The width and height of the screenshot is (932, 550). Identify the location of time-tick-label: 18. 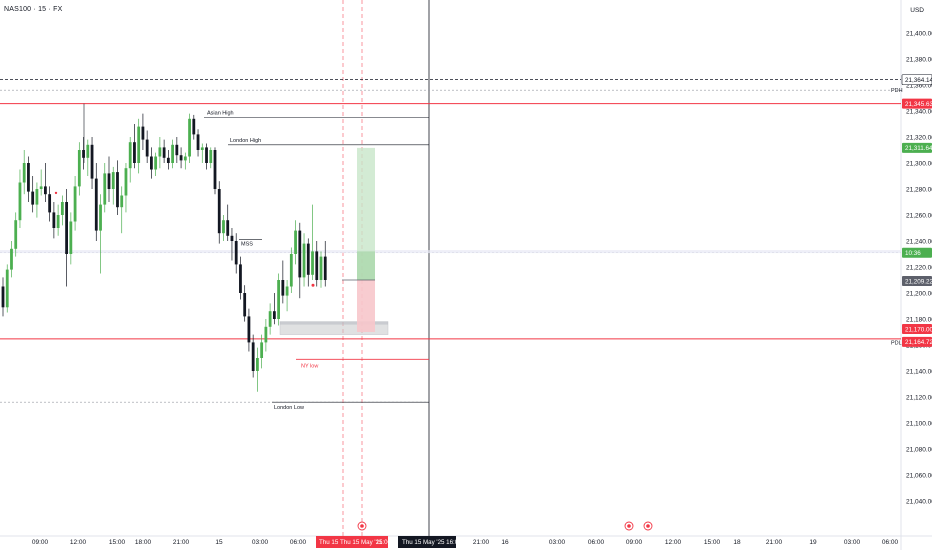
(737, 542).